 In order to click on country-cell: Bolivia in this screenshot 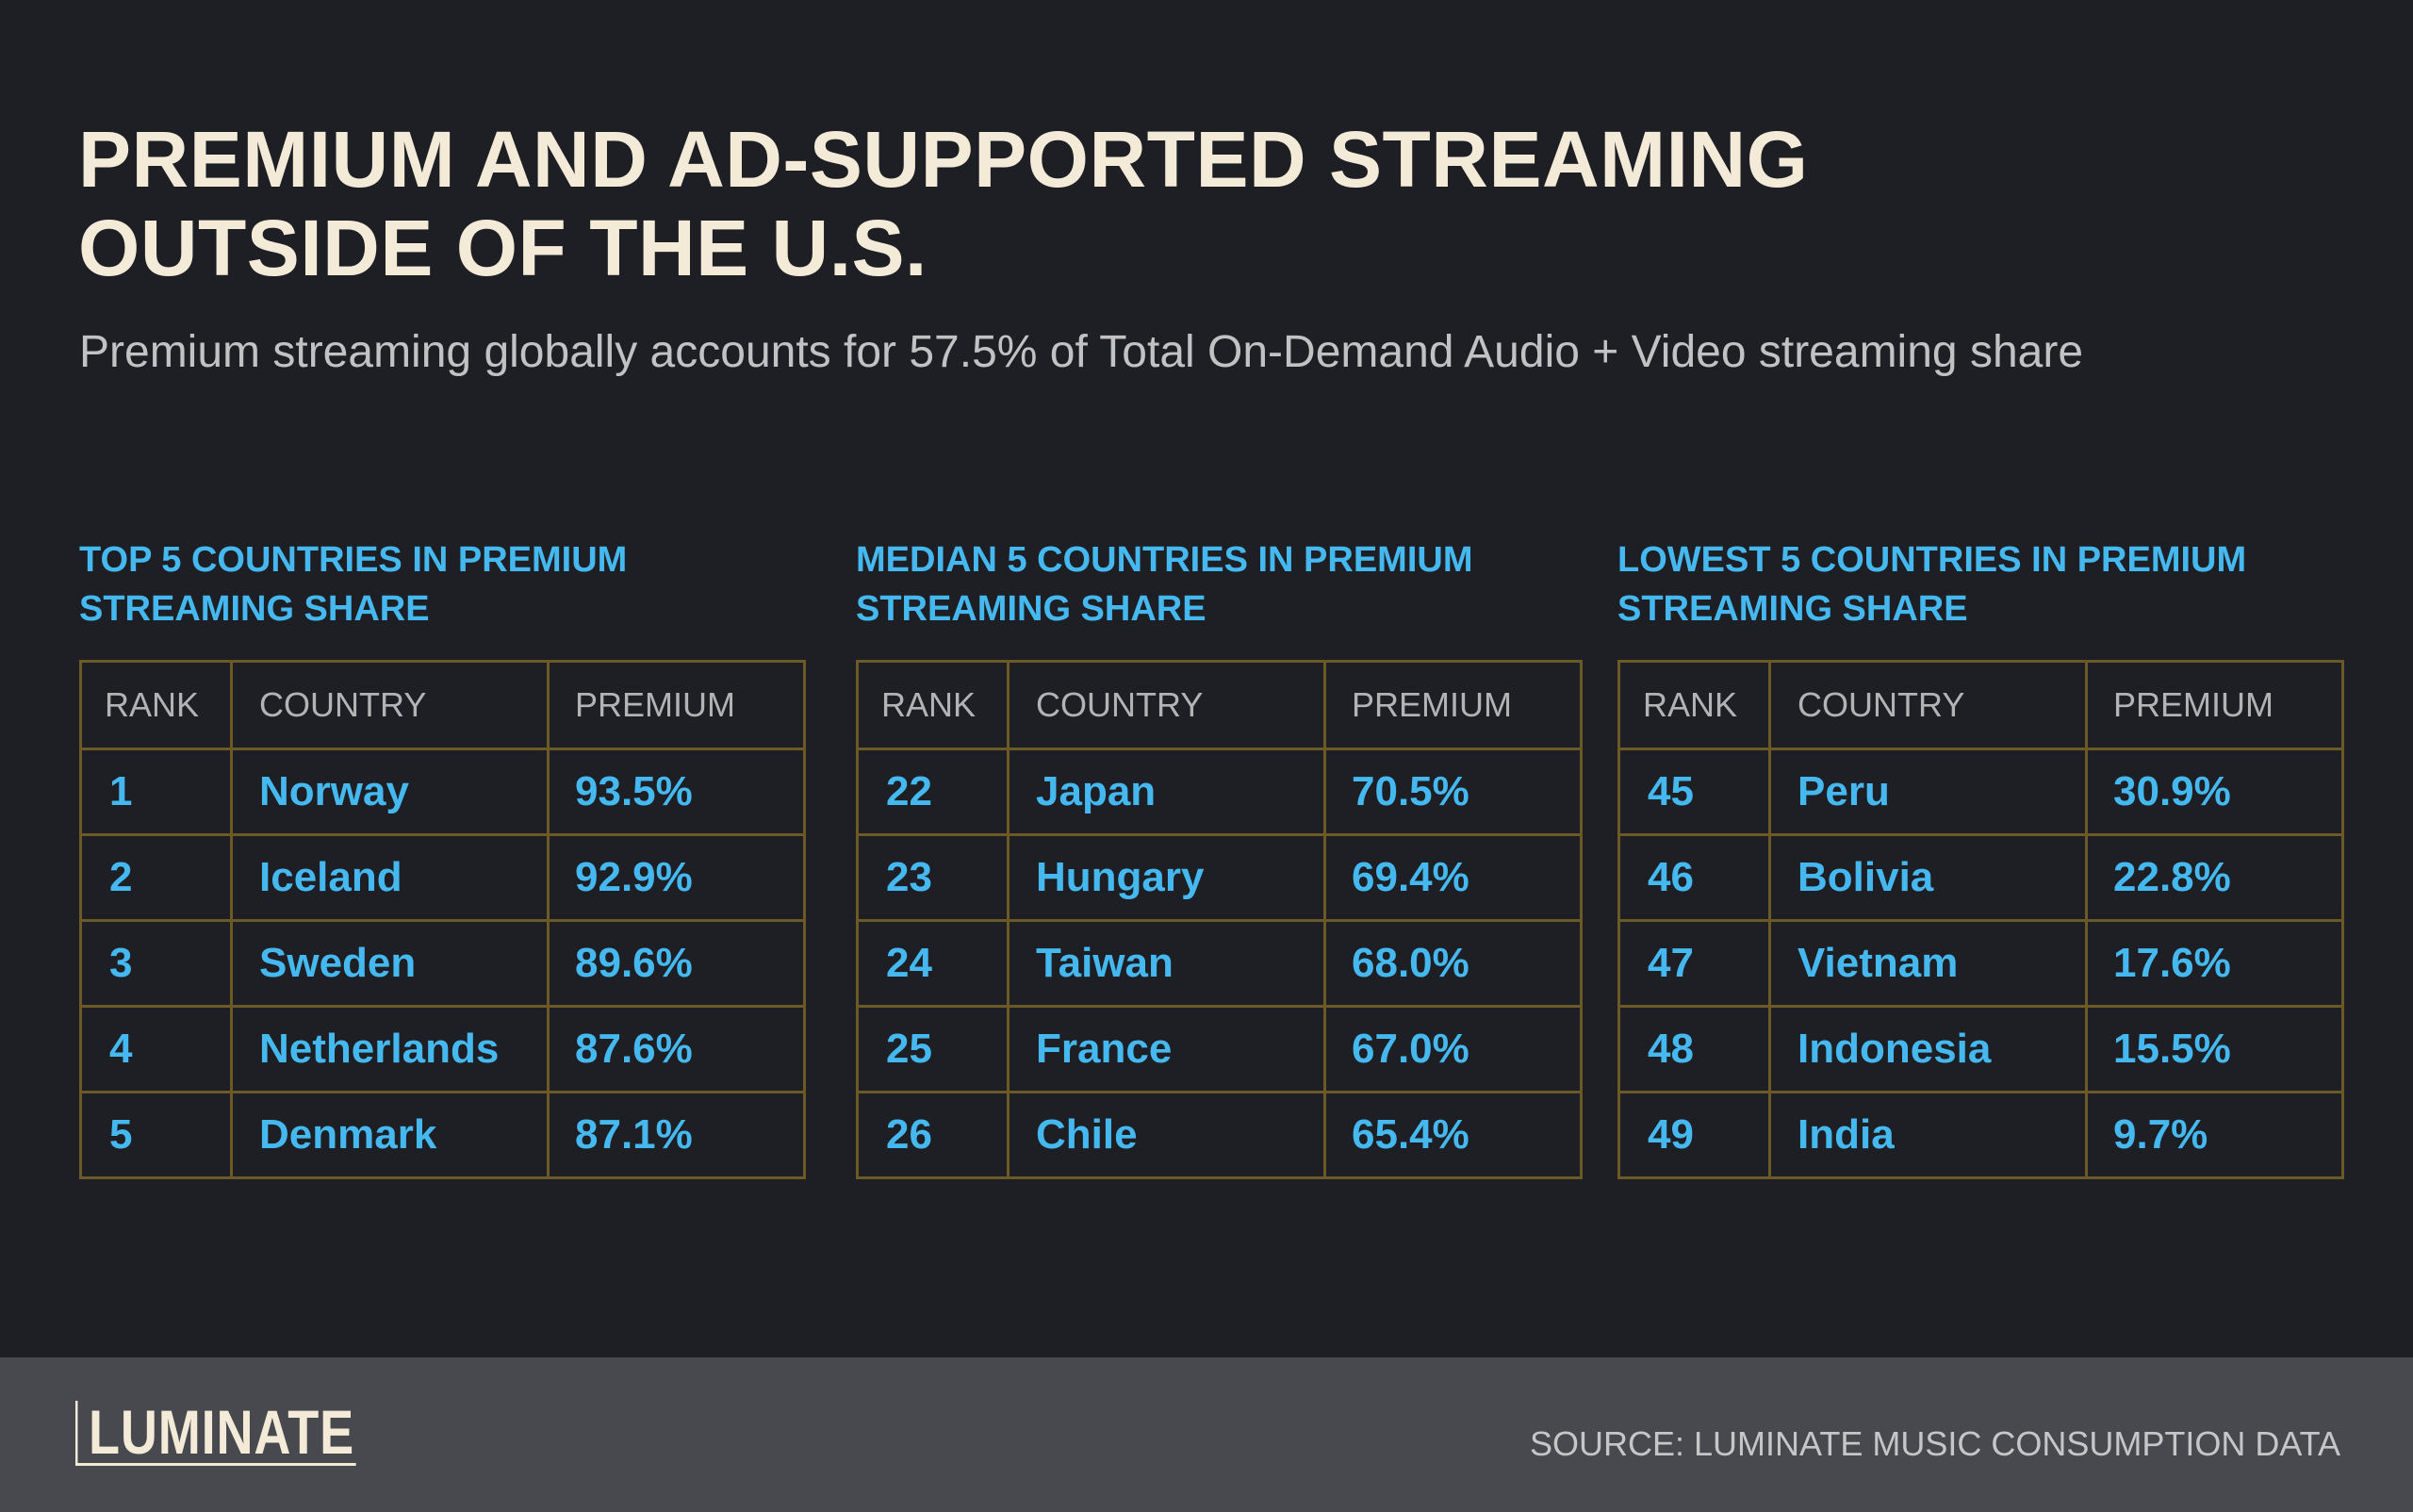, I will do `click(1928, 878)`.